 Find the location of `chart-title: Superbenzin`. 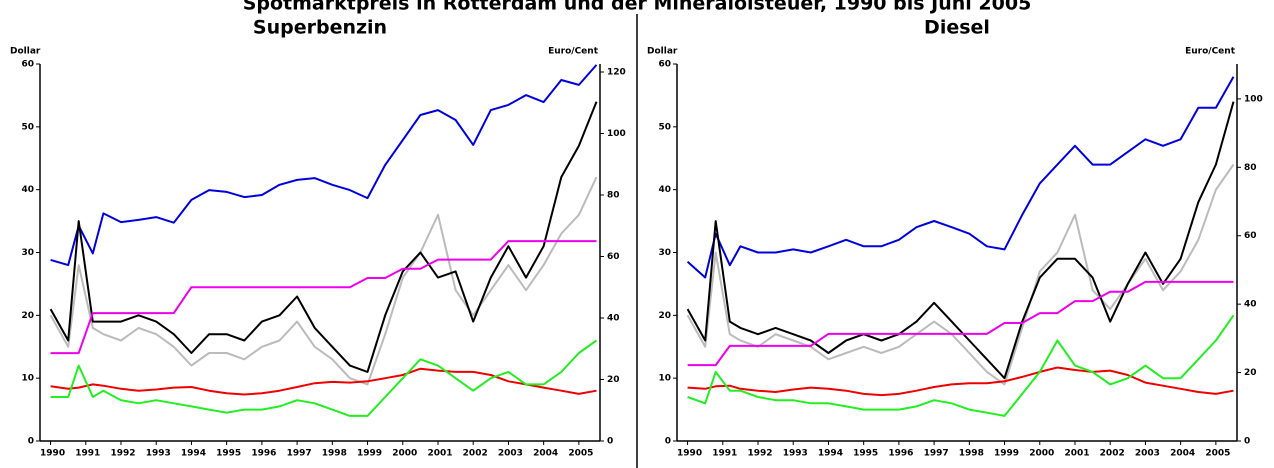

chart-title: Superbenzin is located at coordinates (320, 28).